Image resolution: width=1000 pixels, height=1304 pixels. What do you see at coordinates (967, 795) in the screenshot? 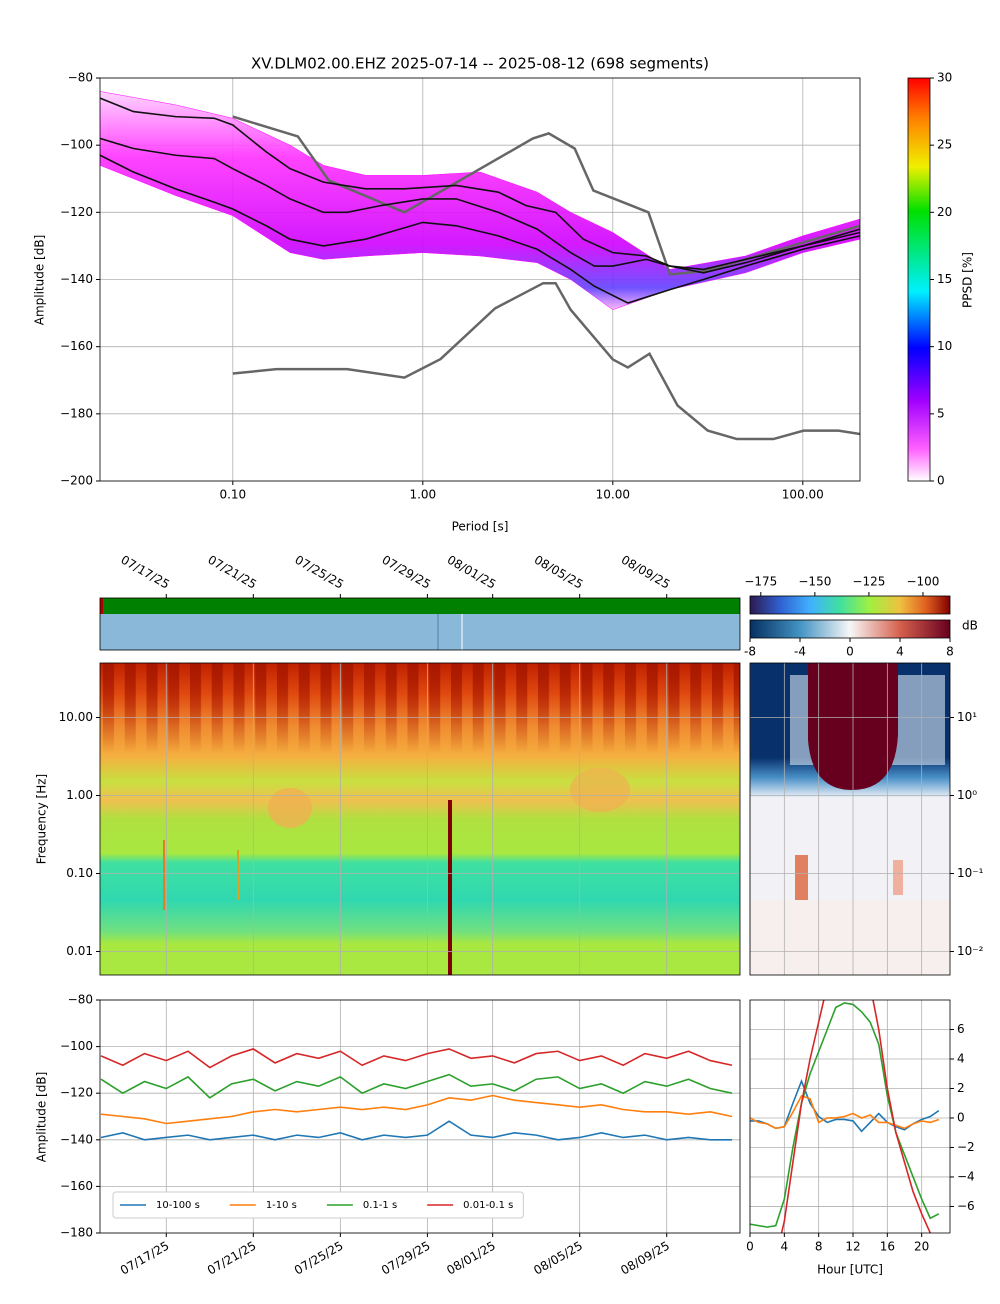
I see `y-tick-label: 10⁰` at bounding box center [967, 795].